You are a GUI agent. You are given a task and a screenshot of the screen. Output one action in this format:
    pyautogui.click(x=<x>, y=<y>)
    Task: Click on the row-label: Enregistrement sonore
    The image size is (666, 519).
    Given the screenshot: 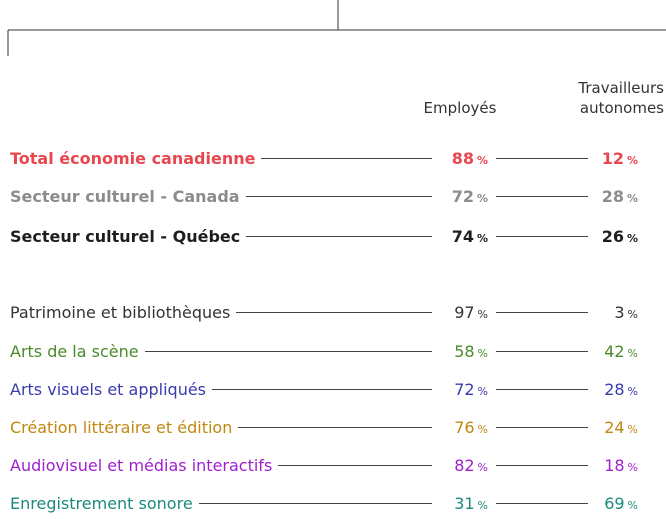 What is the action you would take?
    pyautogui.click(x=101, y=503)
    